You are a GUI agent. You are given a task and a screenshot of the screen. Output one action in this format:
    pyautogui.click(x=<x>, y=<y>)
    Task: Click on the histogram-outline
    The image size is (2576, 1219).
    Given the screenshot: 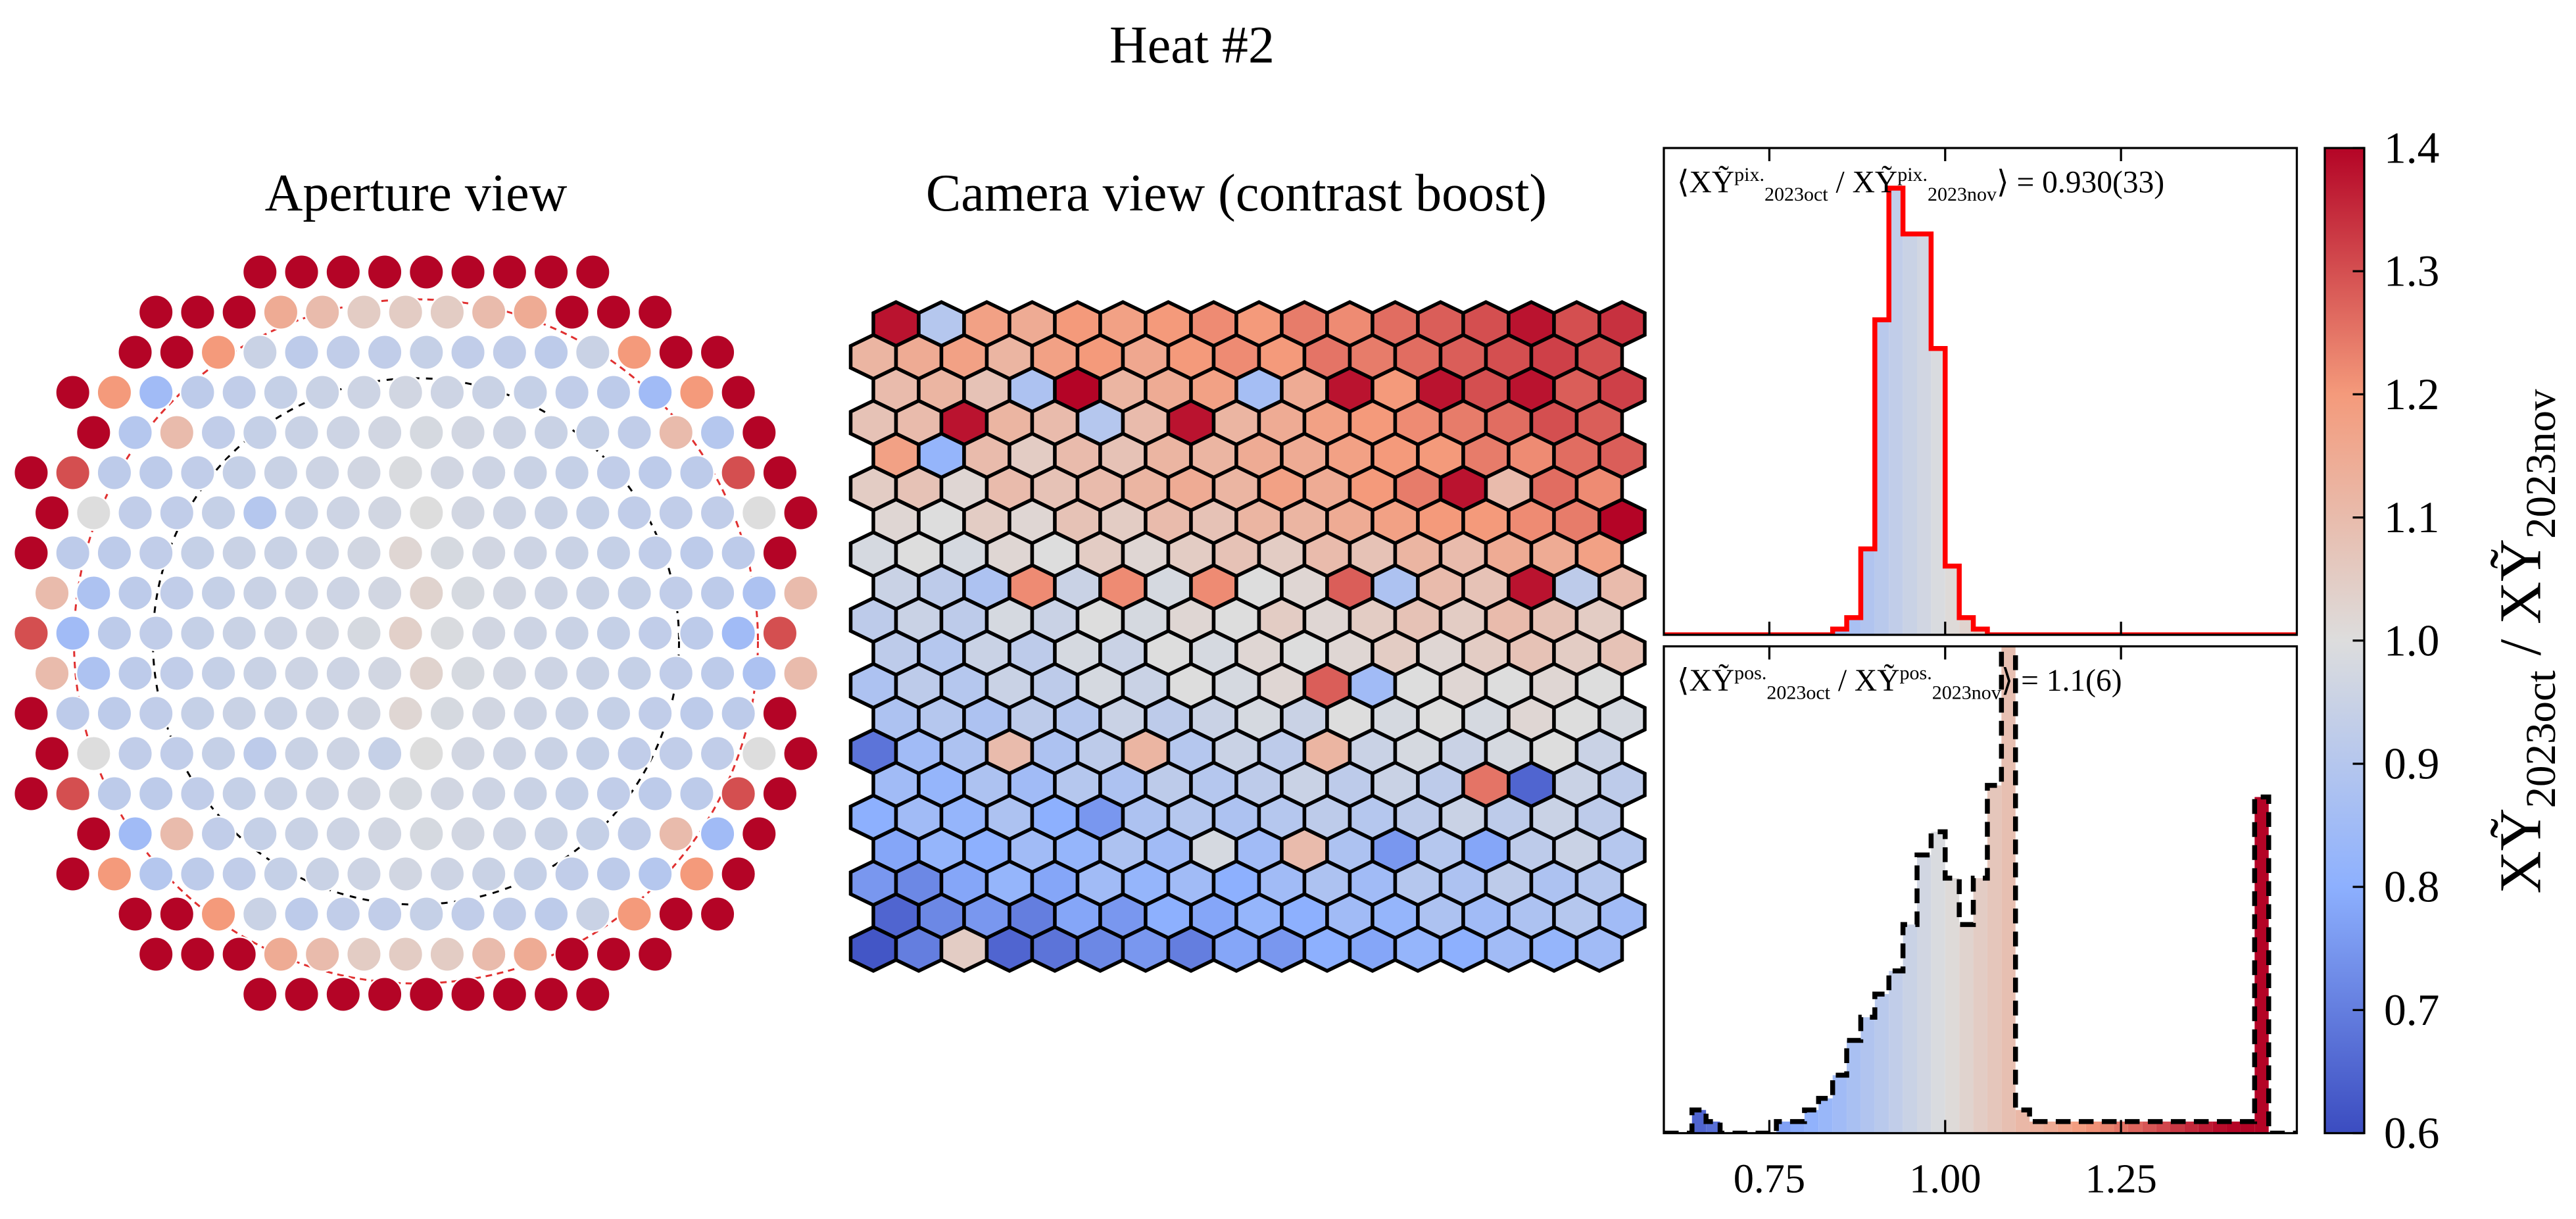 What is the action you would take?
    pyautogui.click(x=1980, y=889)
    